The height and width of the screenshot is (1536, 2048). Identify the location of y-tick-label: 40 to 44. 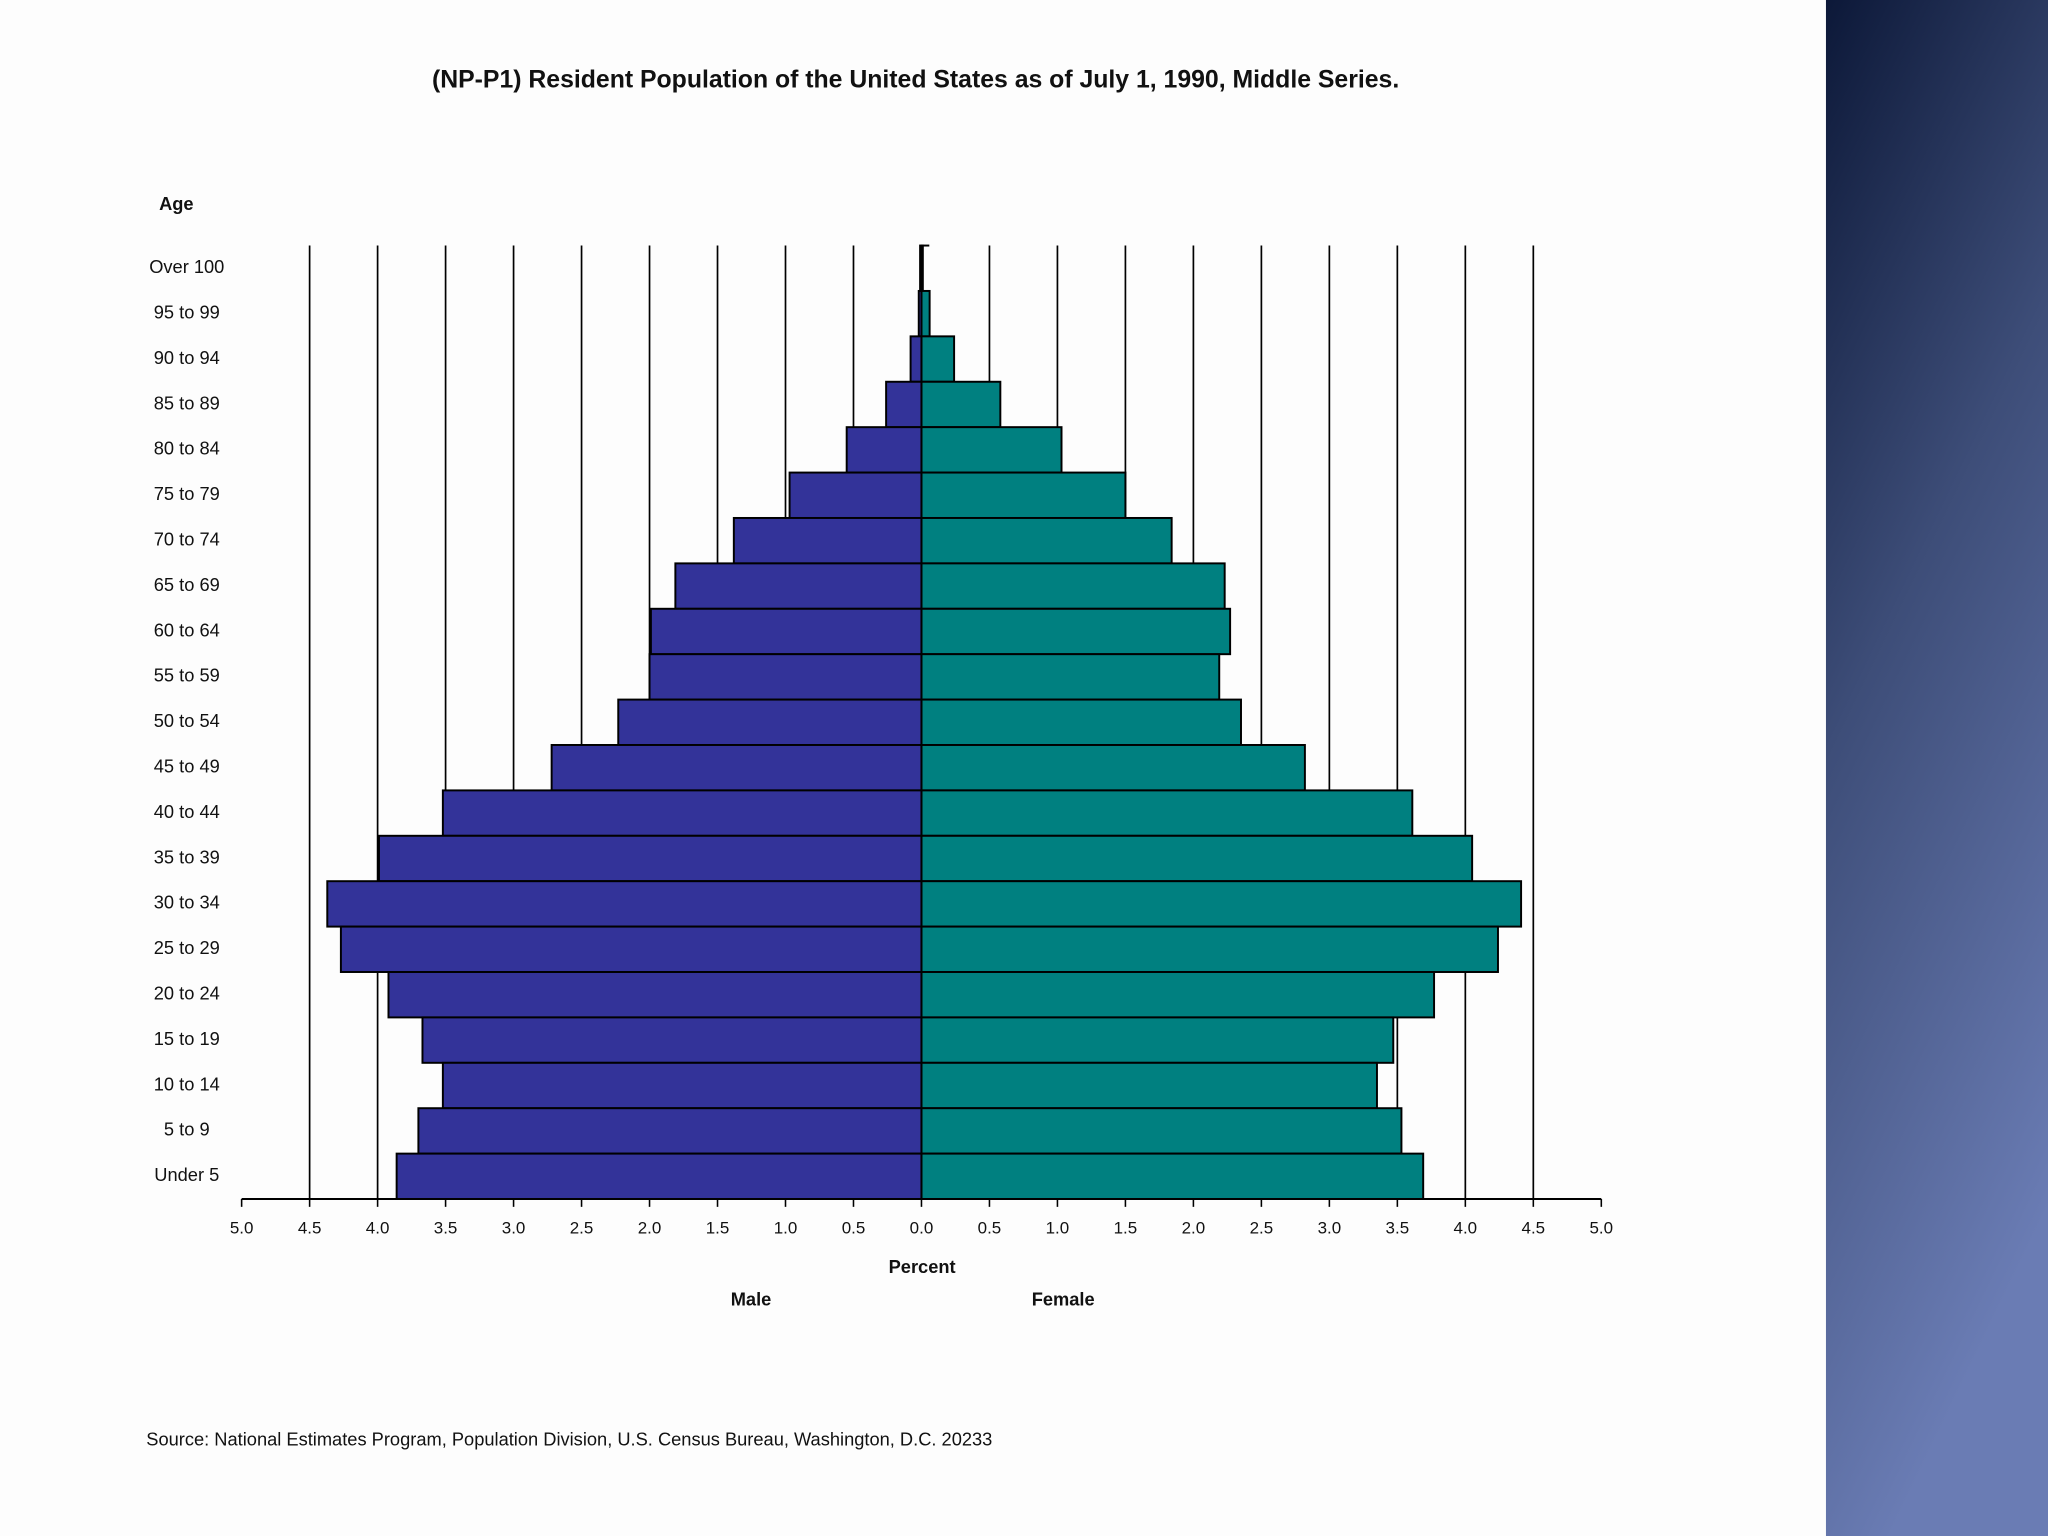
(187, 811).